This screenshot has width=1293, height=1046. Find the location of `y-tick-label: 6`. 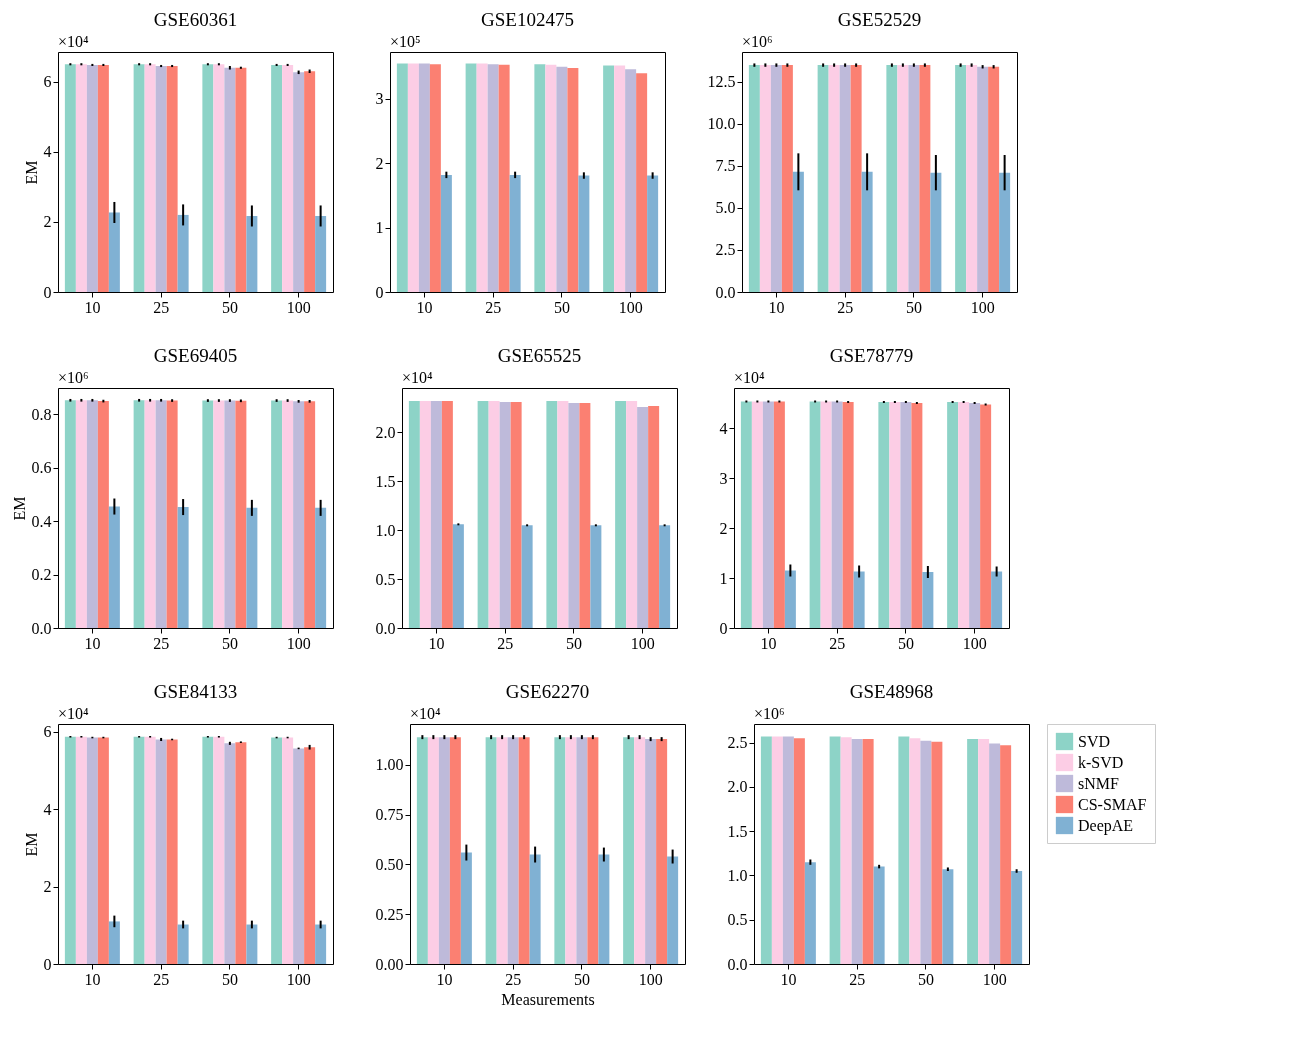

y-tick-label: 6 is located at coordinates (47, 732).